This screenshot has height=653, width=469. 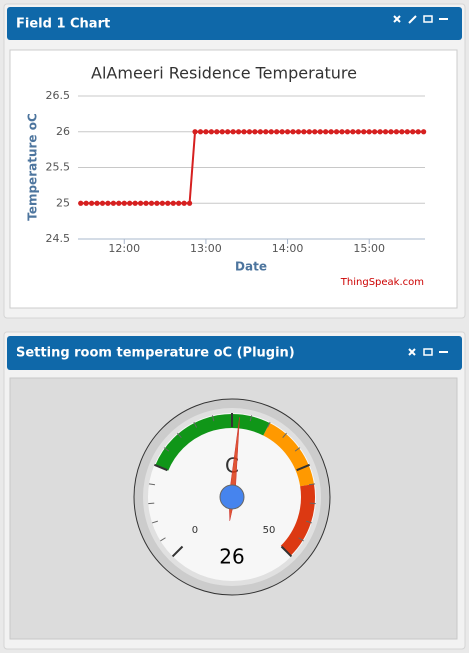 I want to click on credit: ThingSpeak.com, so click(x=382, y=282).